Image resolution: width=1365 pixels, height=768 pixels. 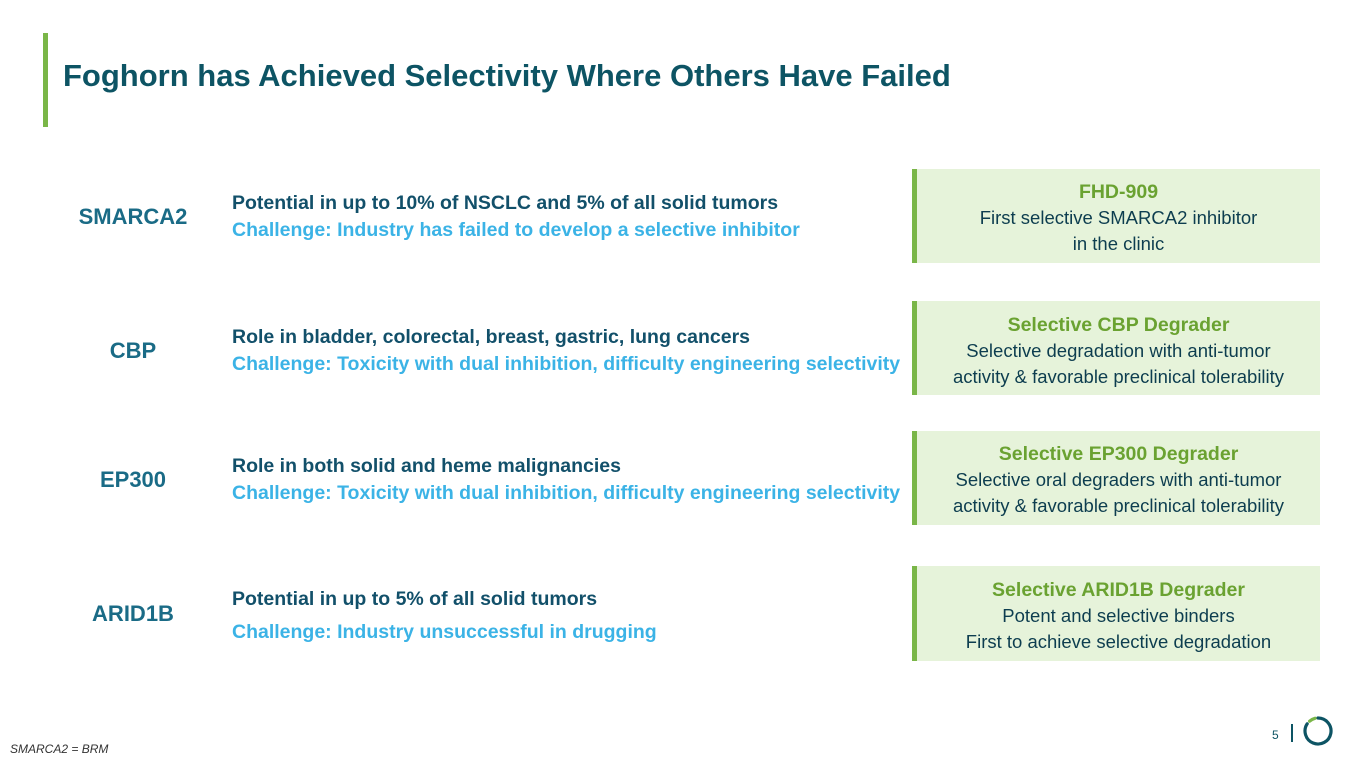 I want to click on target-cbp: CBP, so click(x=133, y=350).